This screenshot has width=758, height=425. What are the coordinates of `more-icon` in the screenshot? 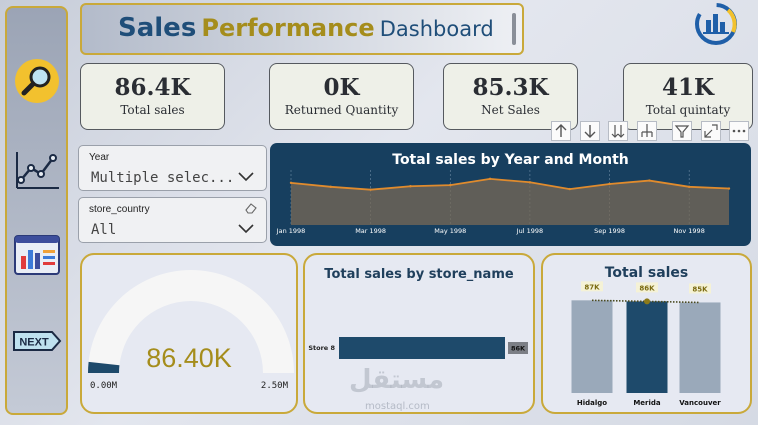 It's located at (739, 131).